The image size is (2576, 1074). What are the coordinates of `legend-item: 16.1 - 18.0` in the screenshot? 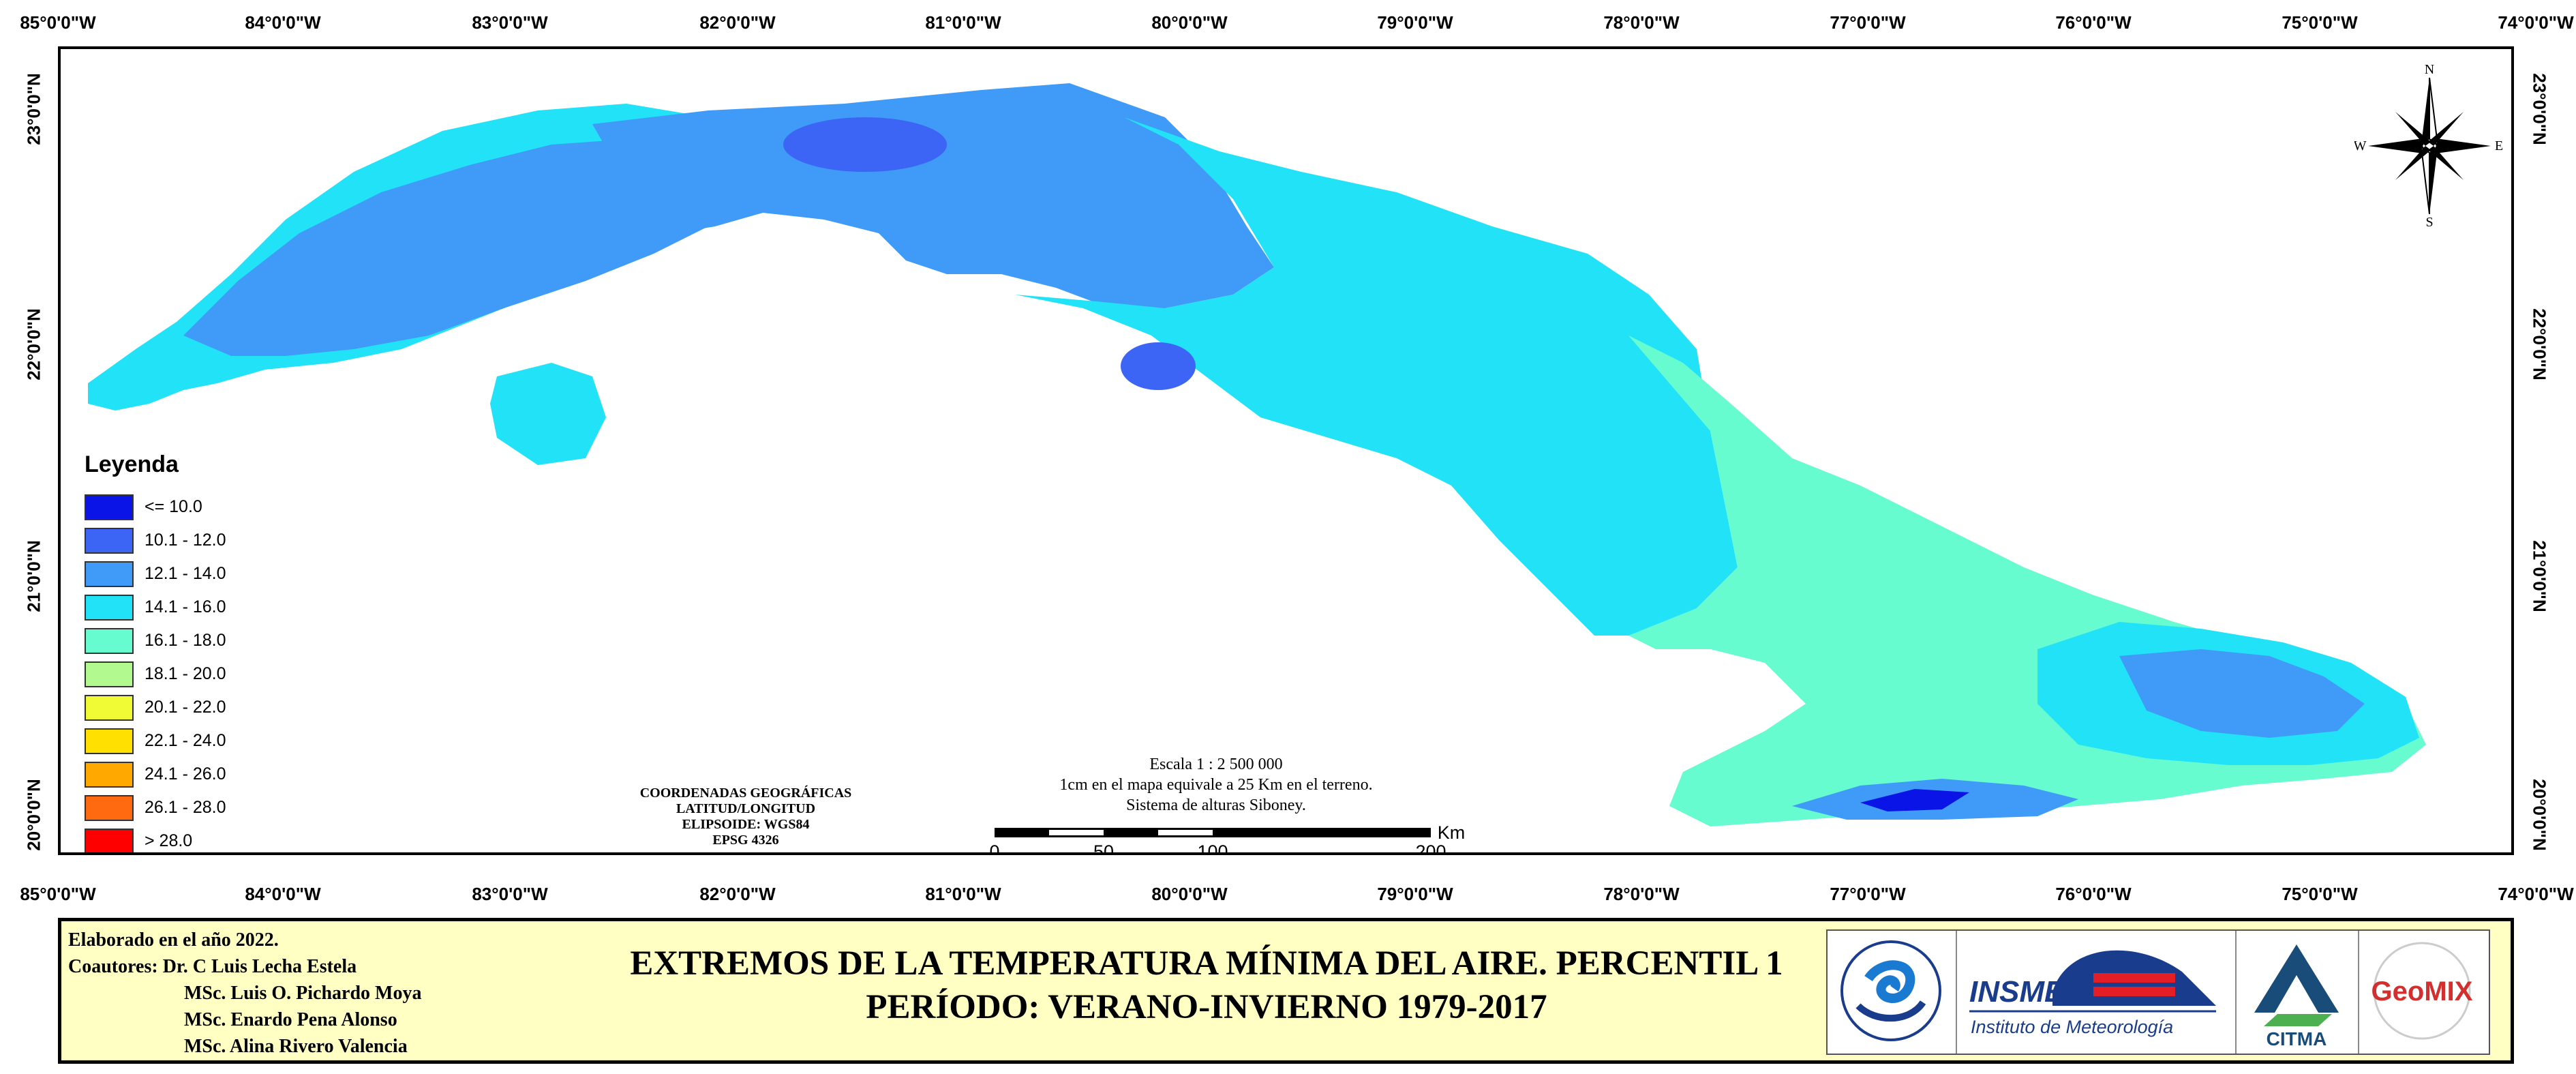 It's located at (201, 640).